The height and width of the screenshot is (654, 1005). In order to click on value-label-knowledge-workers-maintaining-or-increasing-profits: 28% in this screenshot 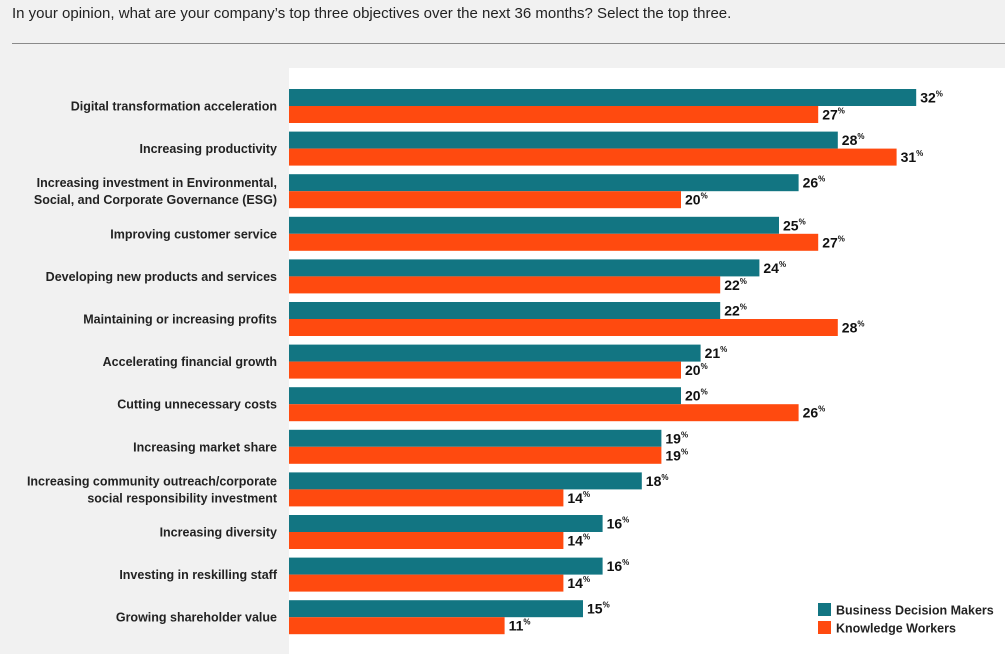, I will do `click(853, 328)`.